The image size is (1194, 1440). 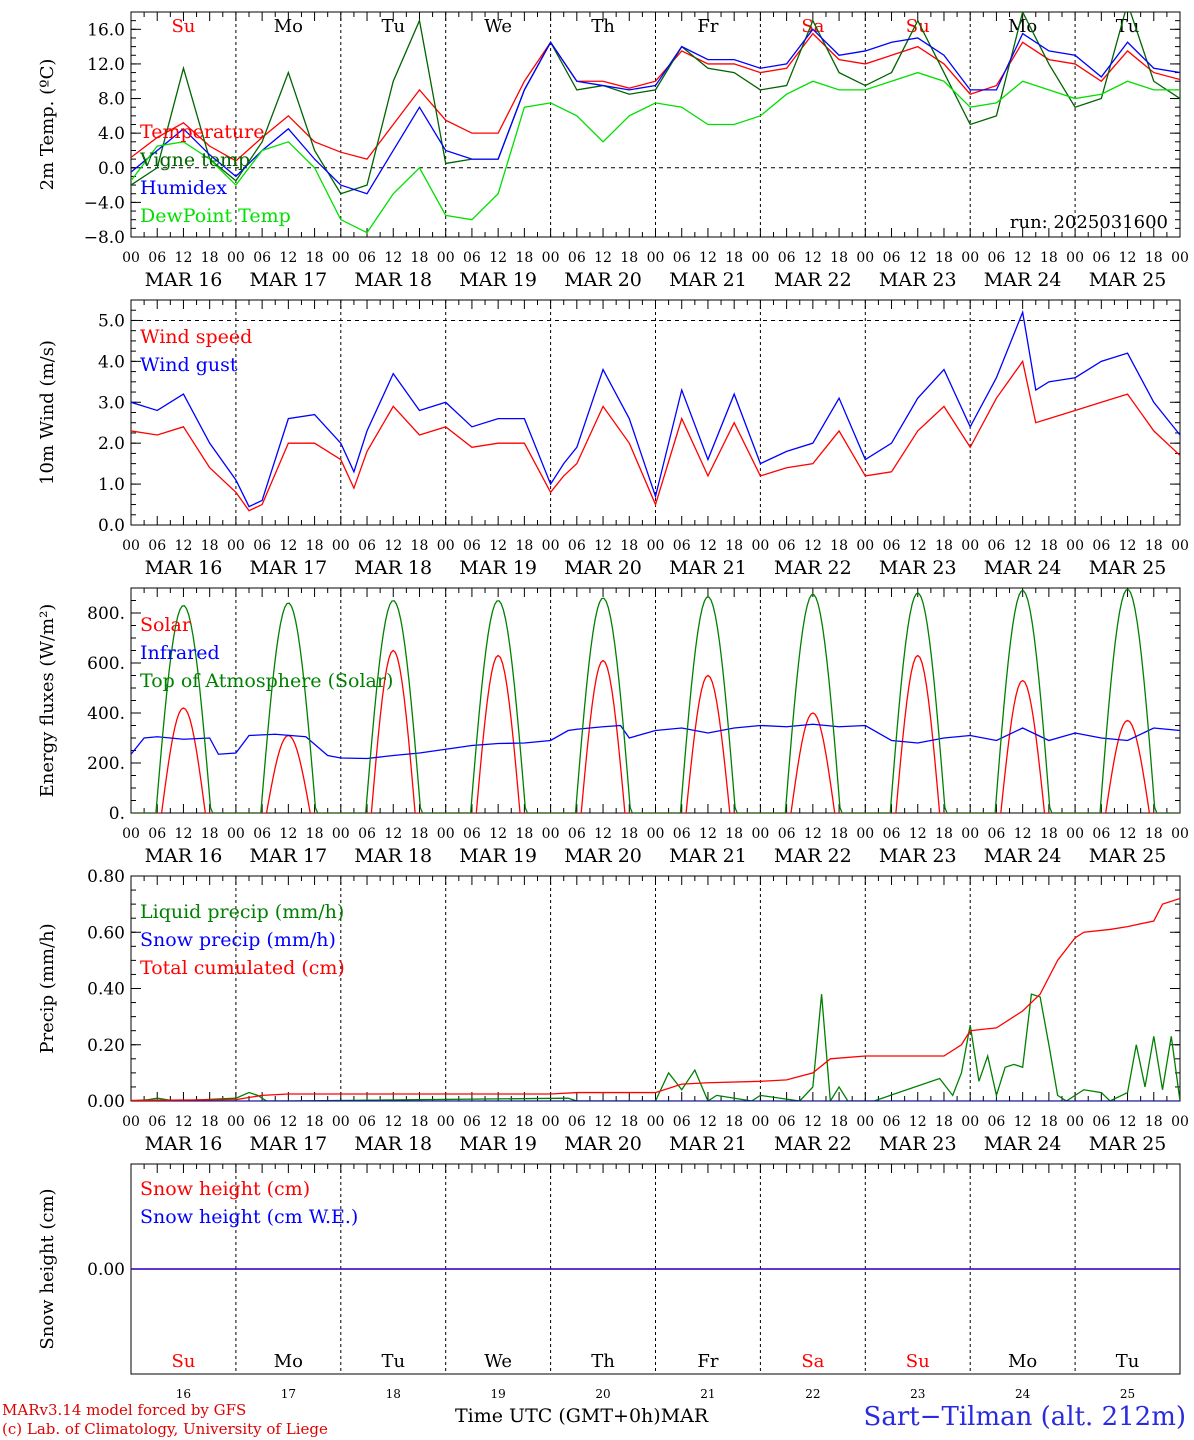 I want to click on series-line-top-of-atmosphere-solar-, so click(x=655, y=700).